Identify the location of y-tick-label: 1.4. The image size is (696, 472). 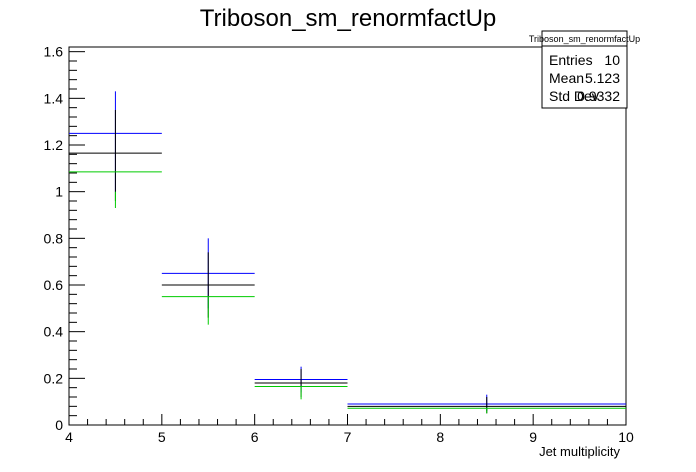
(54, 98).